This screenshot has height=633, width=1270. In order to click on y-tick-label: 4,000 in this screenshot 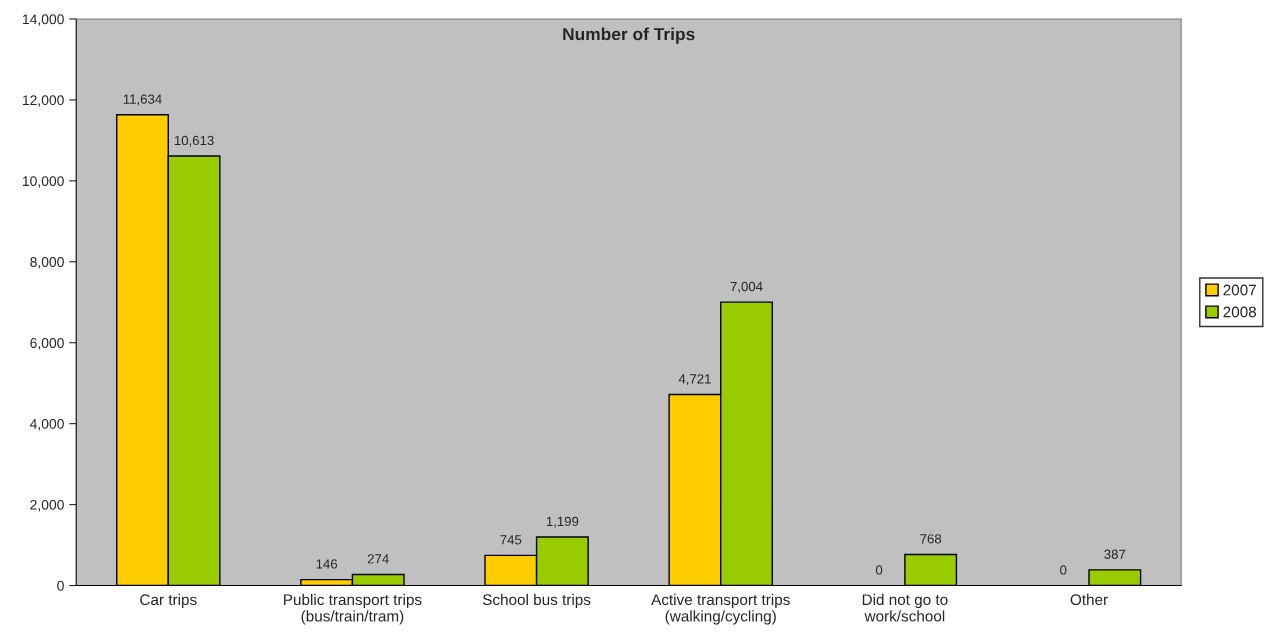, I will do `click(46, 424)`.